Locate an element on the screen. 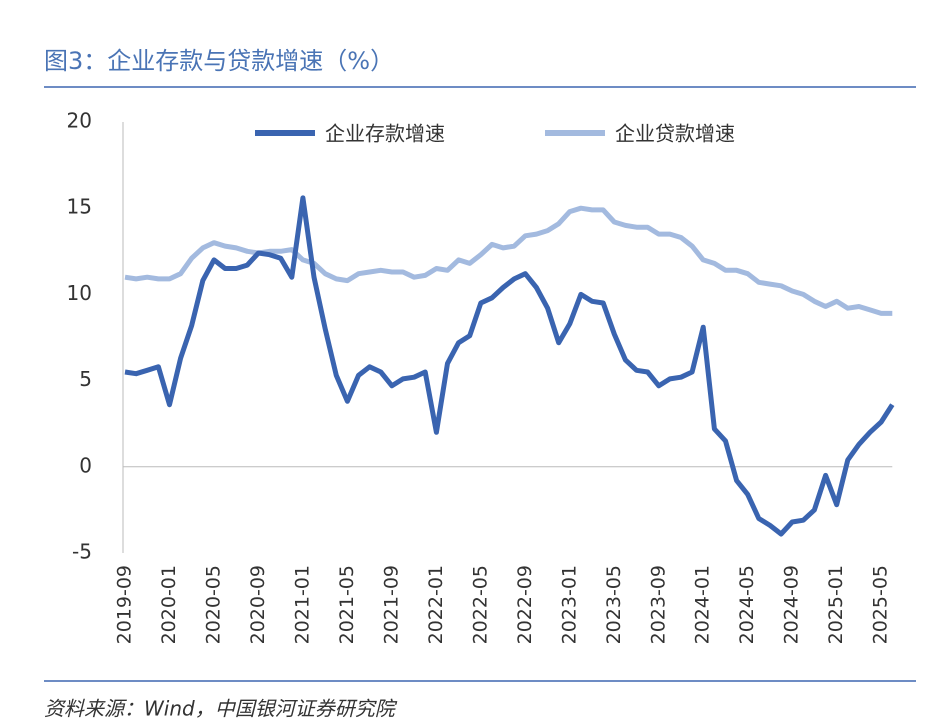 The height and width of the screenshot is (728, 937). x-tick-label: 2025-01 is located at coordinates (836, 604).